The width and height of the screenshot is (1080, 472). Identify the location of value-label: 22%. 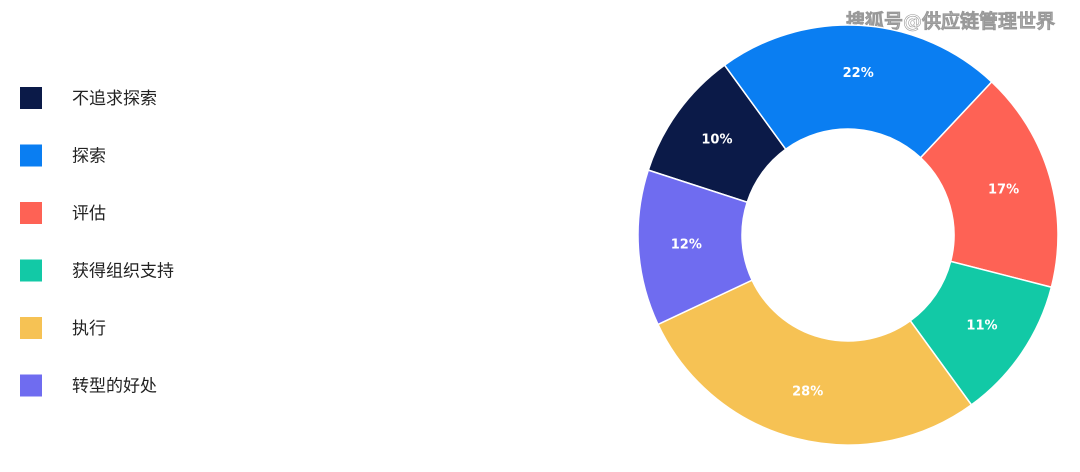
(858, 73).